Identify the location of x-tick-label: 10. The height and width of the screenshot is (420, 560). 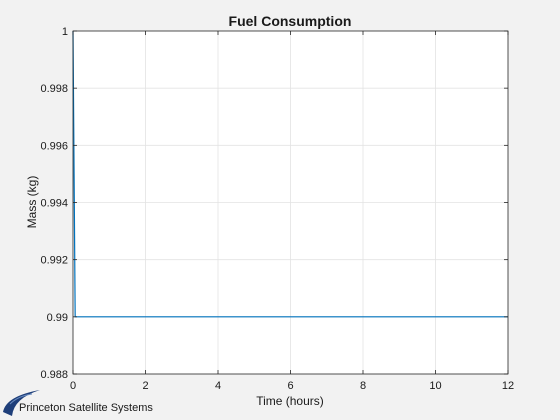
(435, 386).